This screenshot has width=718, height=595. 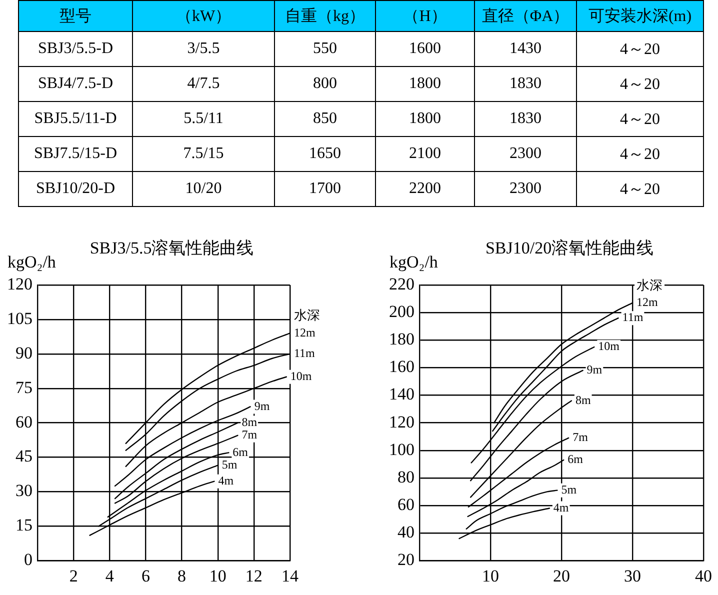 What do you see at coordinates (145, 576) in the screenshot?
I see `x-tick-label: 6` at bounding box center [145, 576].